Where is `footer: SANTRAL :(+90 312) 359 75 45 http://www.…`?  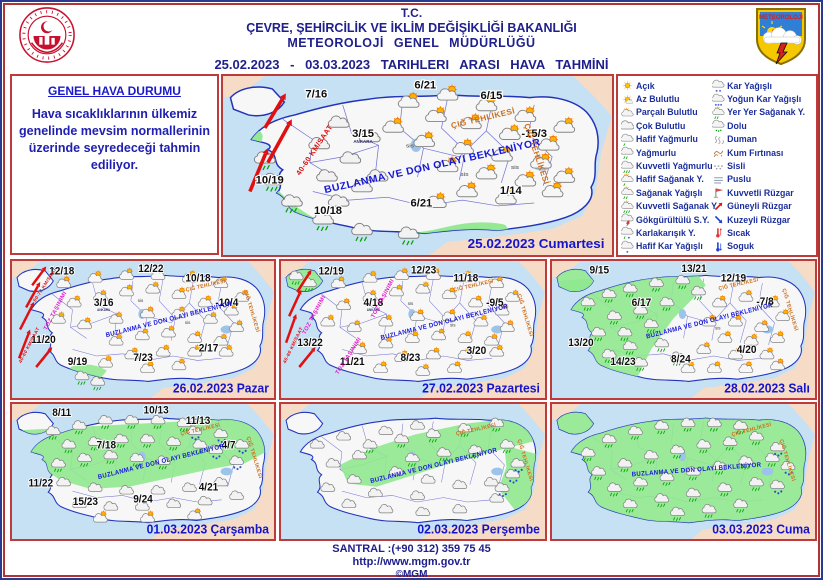
footer: SANTRAL :(+90 312) 359 75 45 http://www.… is located at coordinates (411, 561).